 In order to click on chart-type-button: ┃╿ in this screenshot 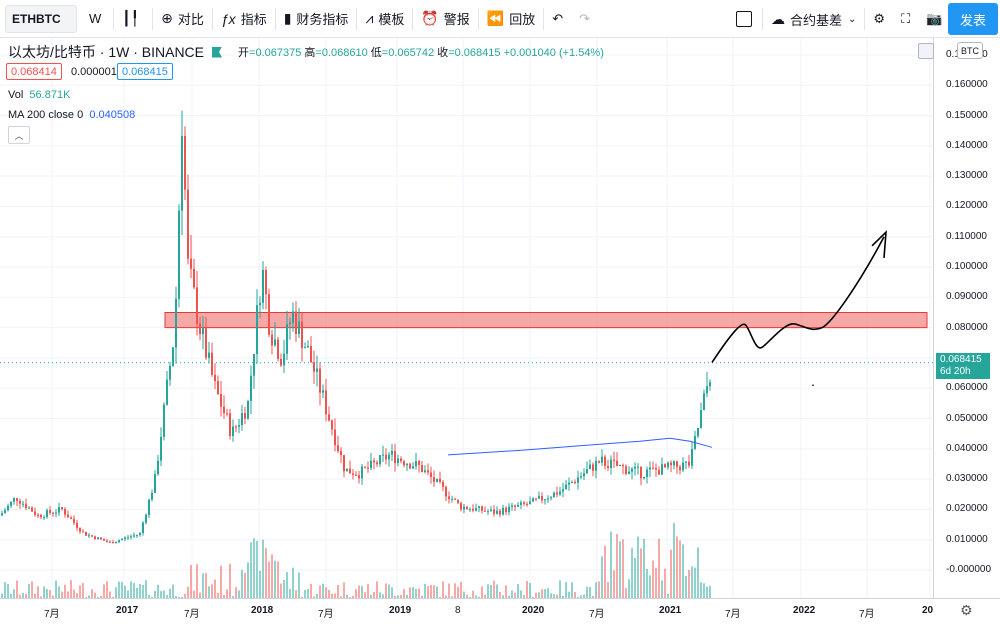, I will do `click(133, 19)`.